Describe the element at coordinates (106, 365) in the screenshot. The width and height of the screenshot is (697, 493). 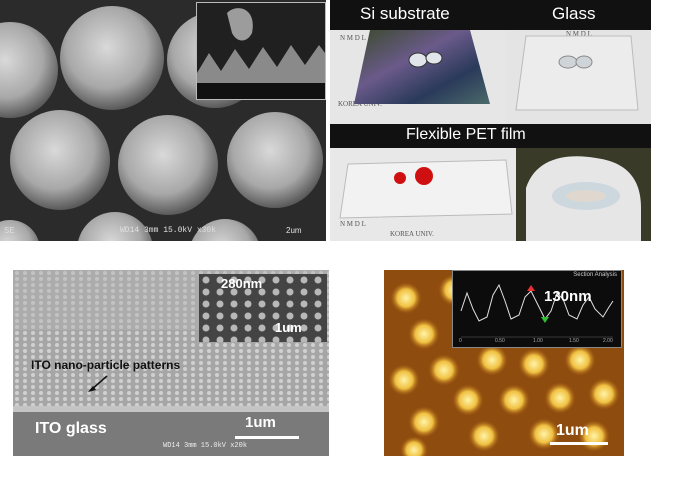
I see `ito-pattern-label: ITO nano-particle patterns` at that location.